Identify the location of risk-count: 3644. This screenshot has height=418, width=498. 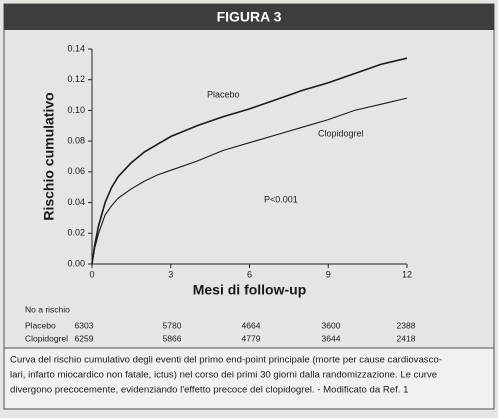
(331, 338).